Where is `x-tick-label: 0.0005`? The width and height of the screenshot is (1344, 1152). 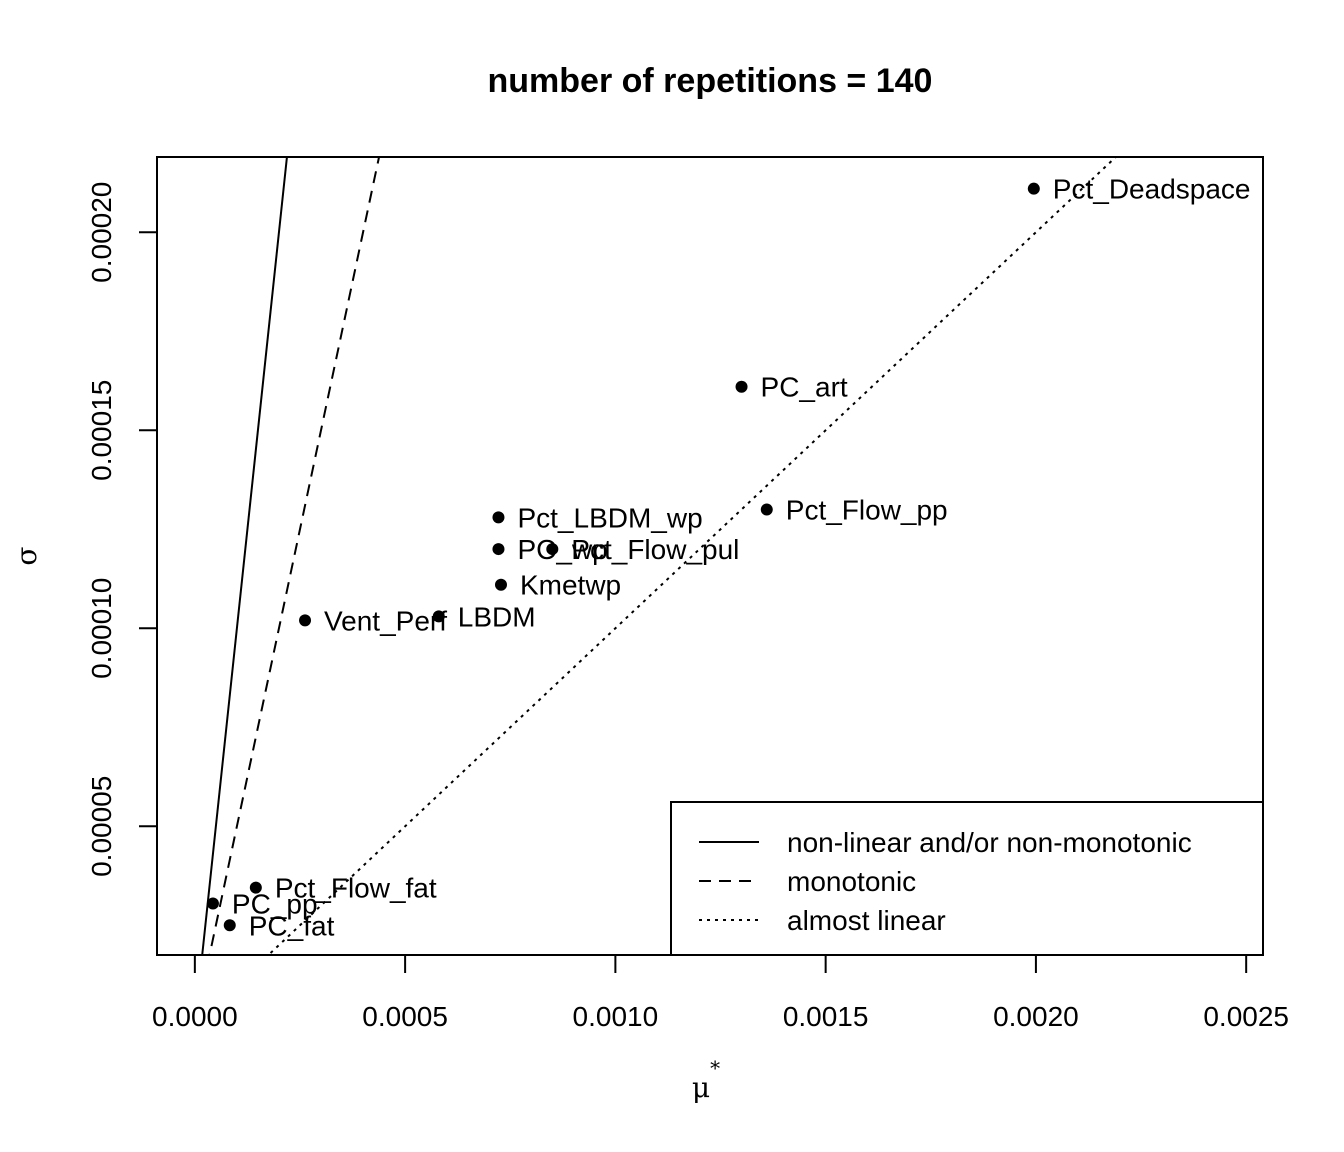
x-tick-label: 0.0005 is located at coordinates (405, 1016).